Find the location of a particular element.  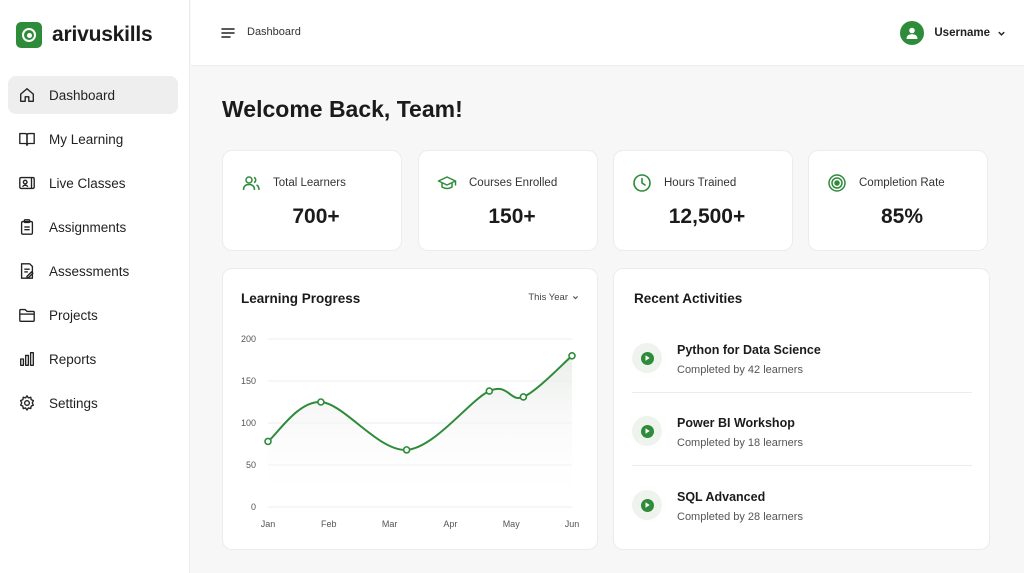

avatar is located at coordinates (912, 33).